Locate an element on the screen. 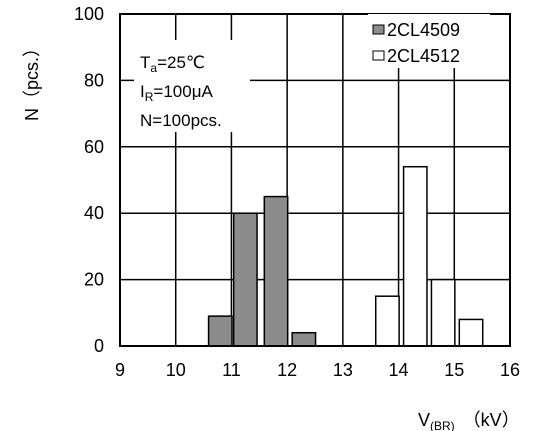 The image size is (539, 431). legend: 2CL4509 2CL4512 is located at coordinates (429, 41).